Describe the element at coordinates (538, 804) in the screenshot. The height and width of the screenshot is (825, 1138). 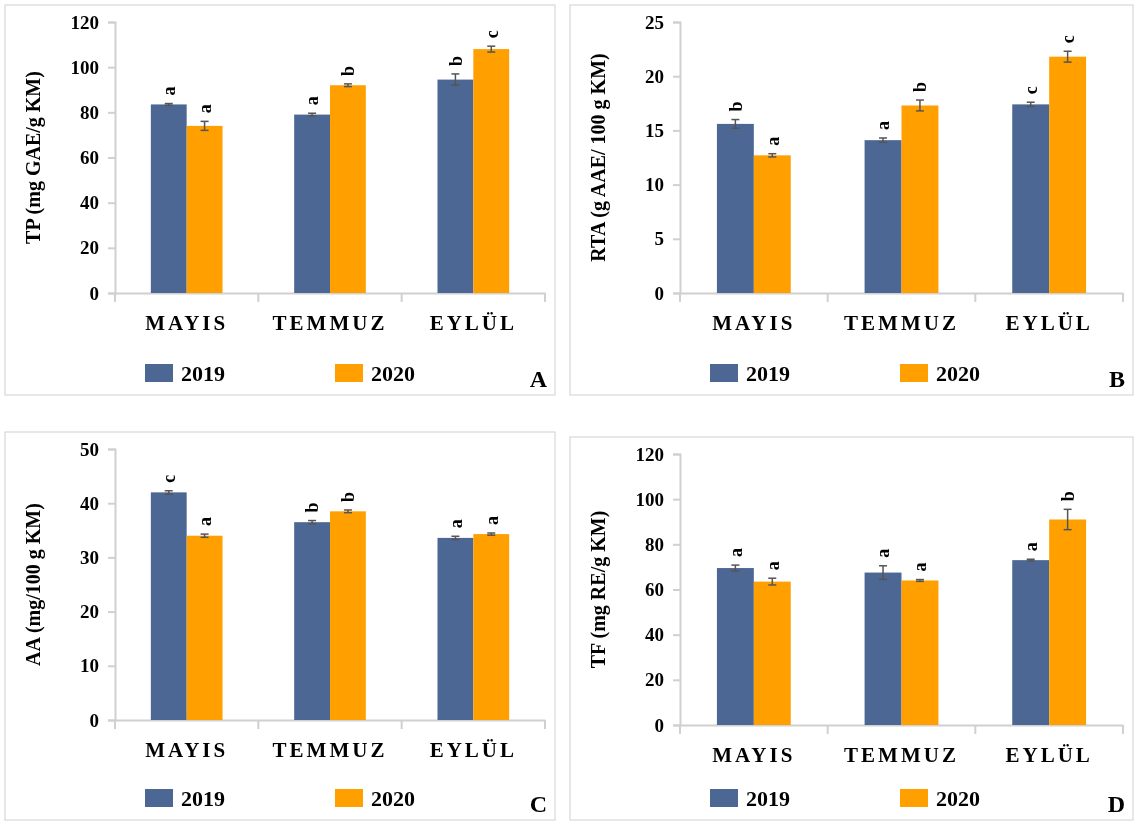
I see `text: C` at that location.